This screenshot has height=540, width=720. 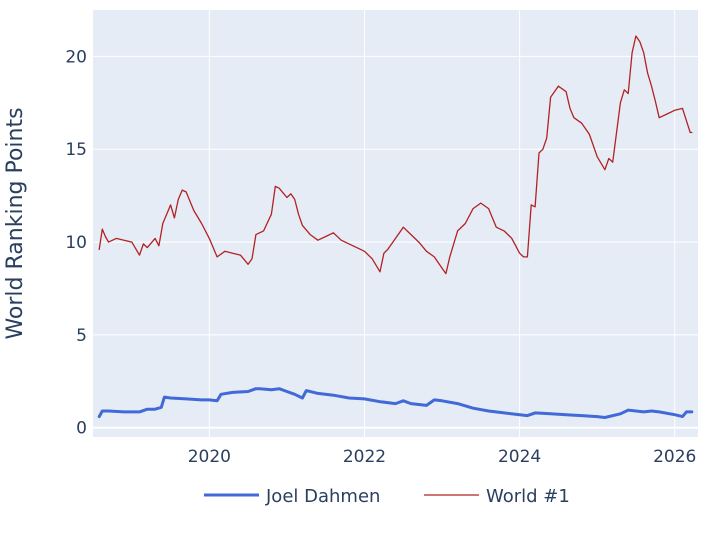 What do you see at coordinates (674, 457) in the screenshot?
I see `x-tick-label: 2026` at bounding box center [674, 457].